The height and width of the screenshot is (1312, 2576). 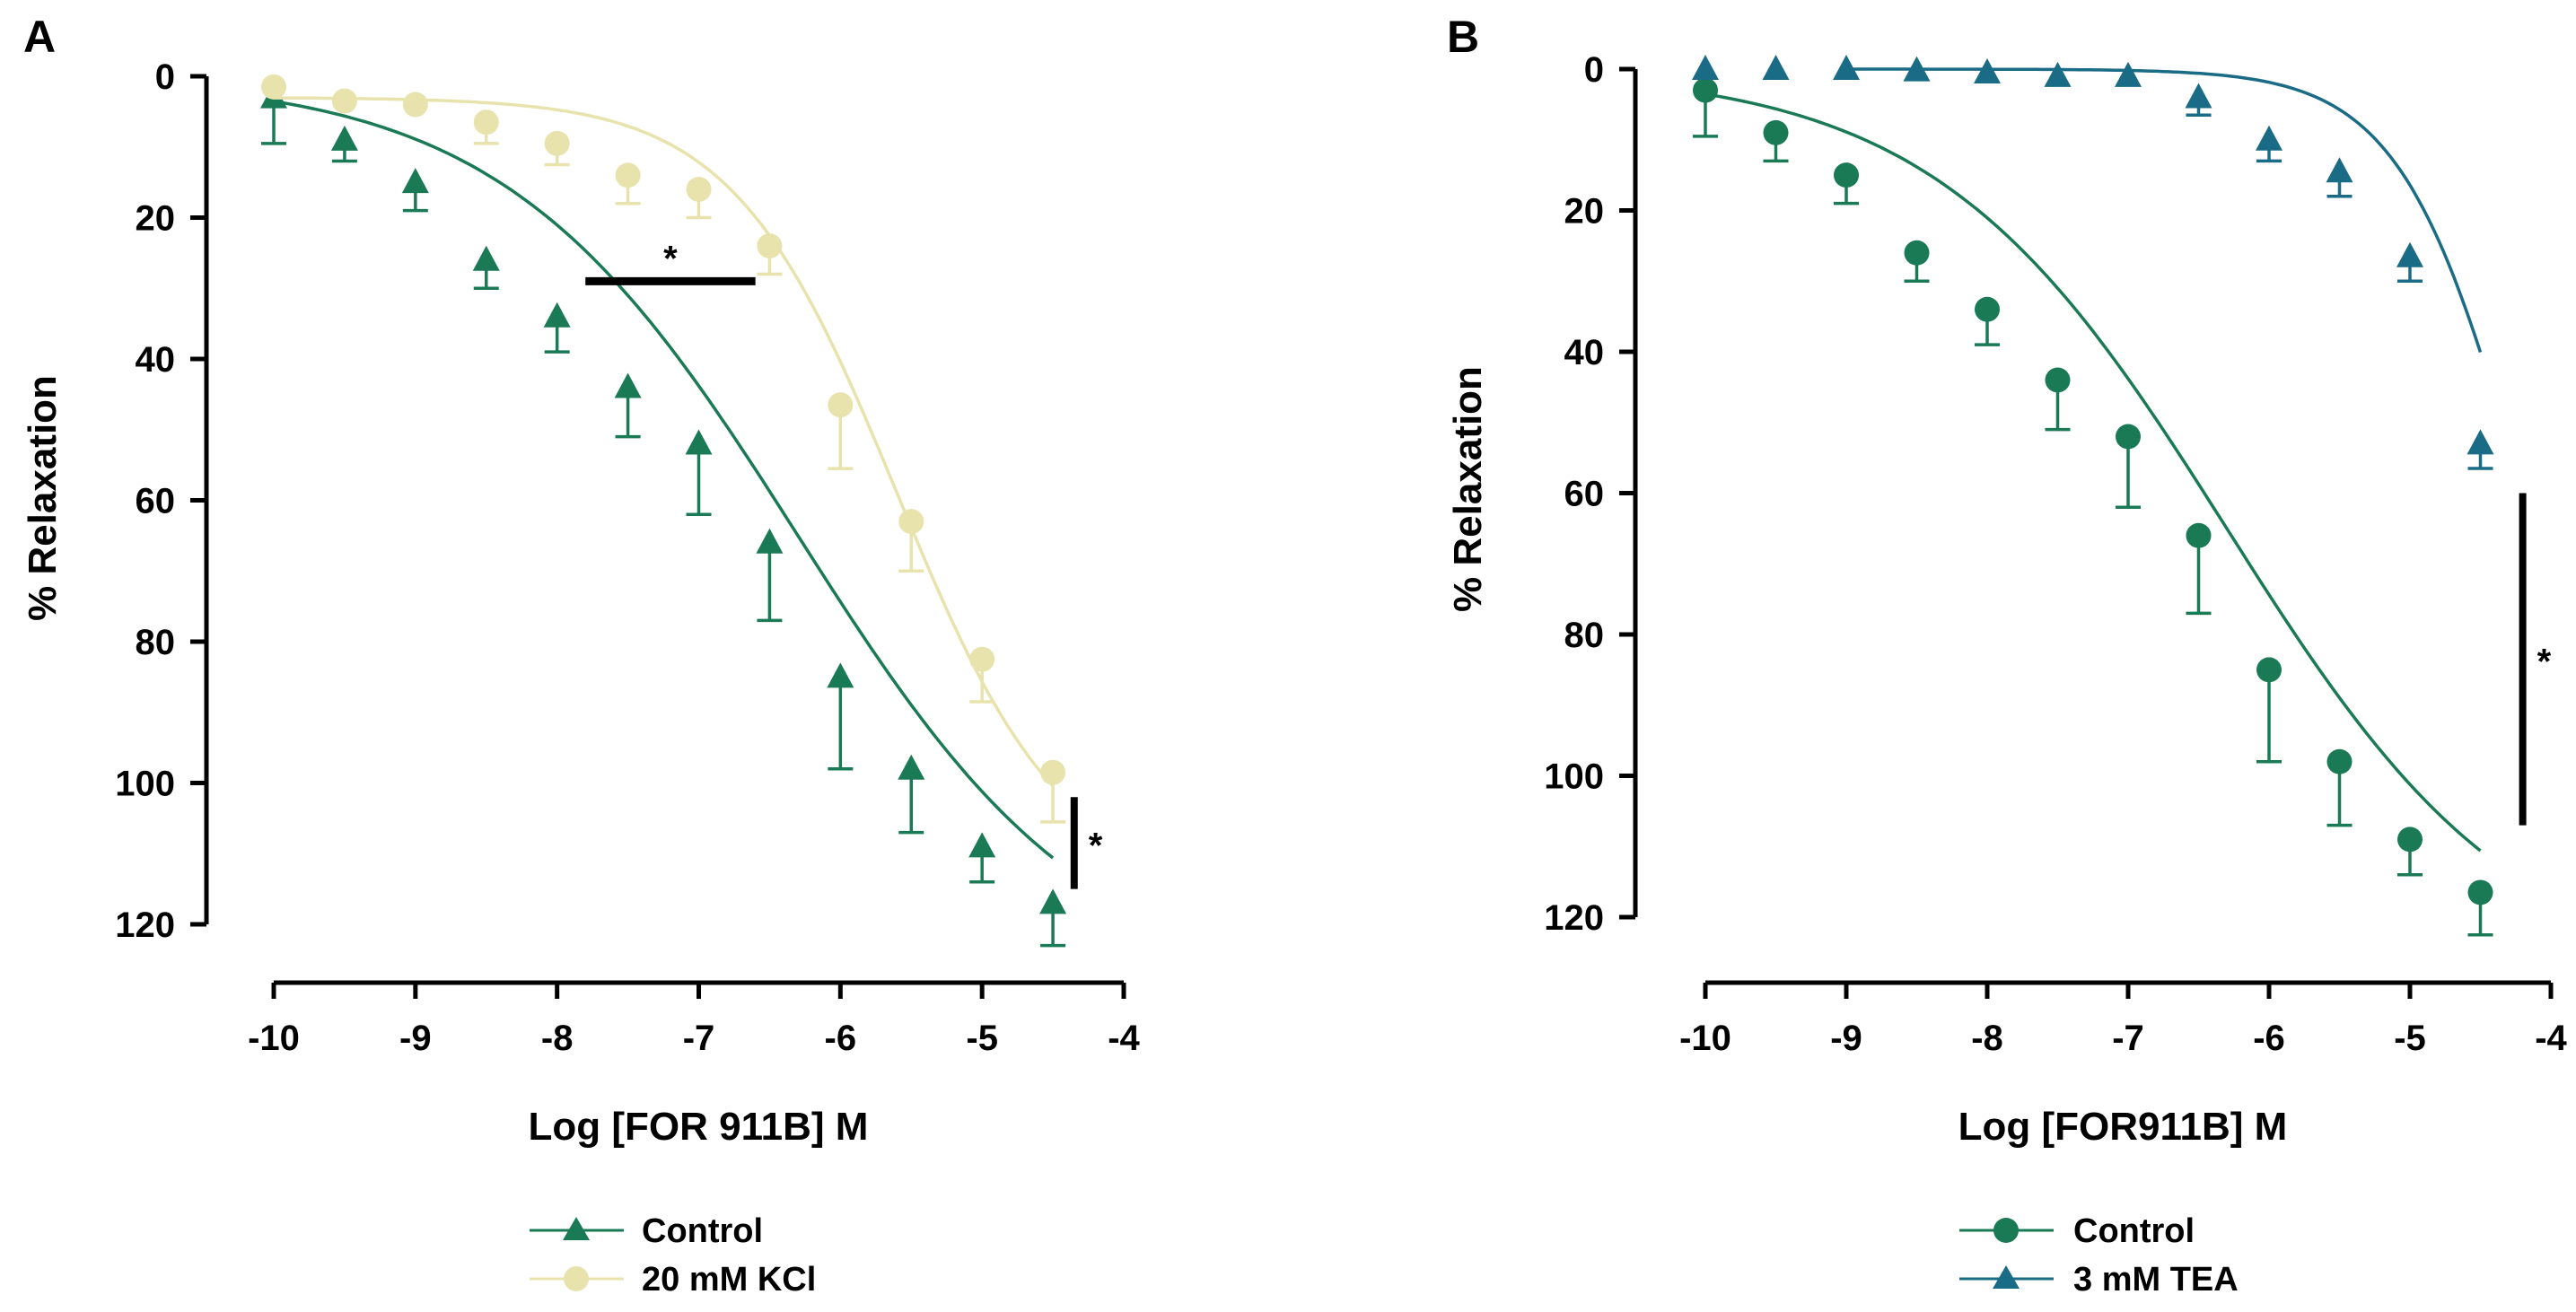 What do you see at coordinates (2269, 1038) in the screenshot?
I see `x-tick-label-b: -6` at bounding box center [2269, 1038].